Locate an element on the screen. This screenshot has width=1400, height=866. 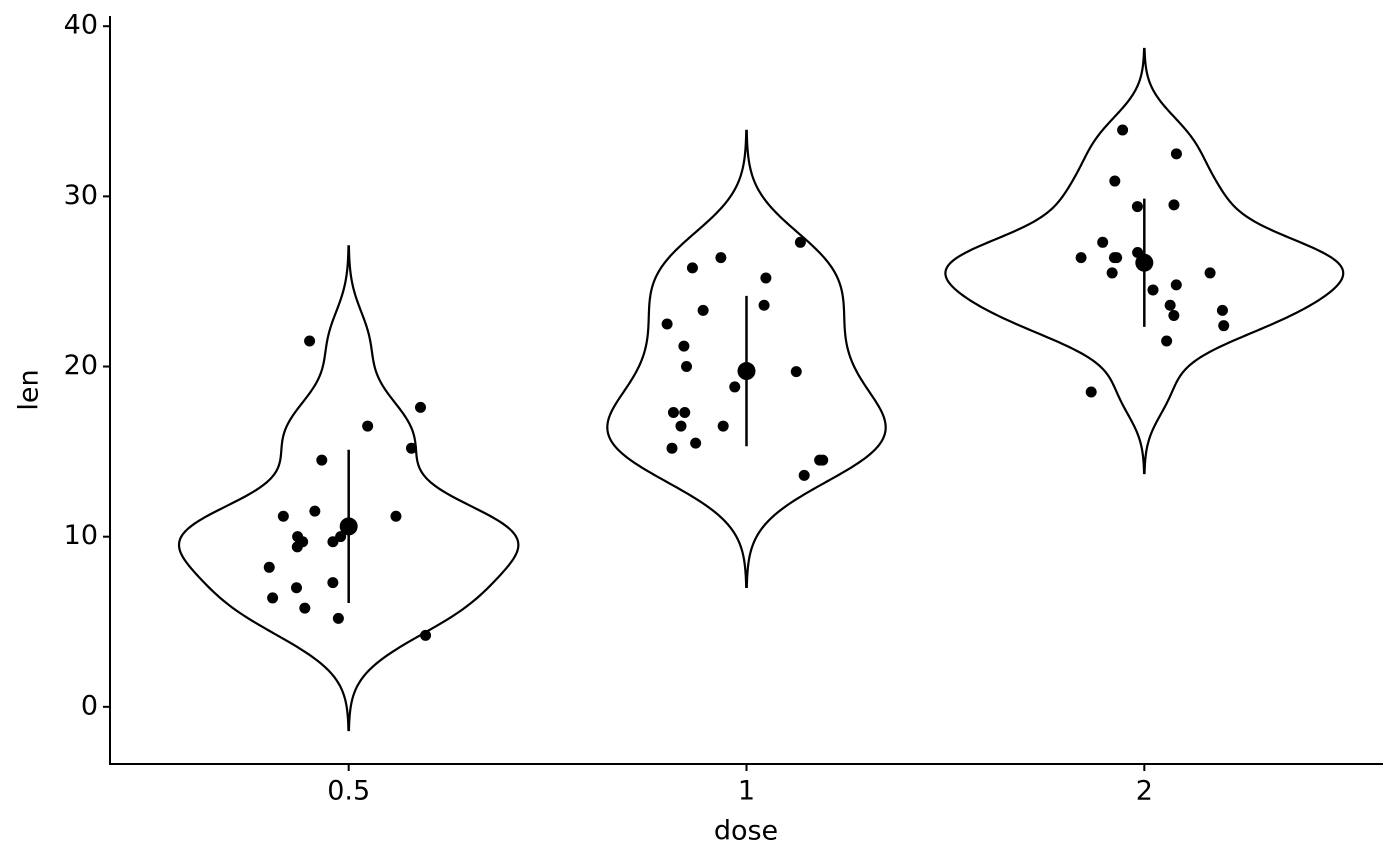
y-tick-label: 30 is located at coordinates (81, 195).